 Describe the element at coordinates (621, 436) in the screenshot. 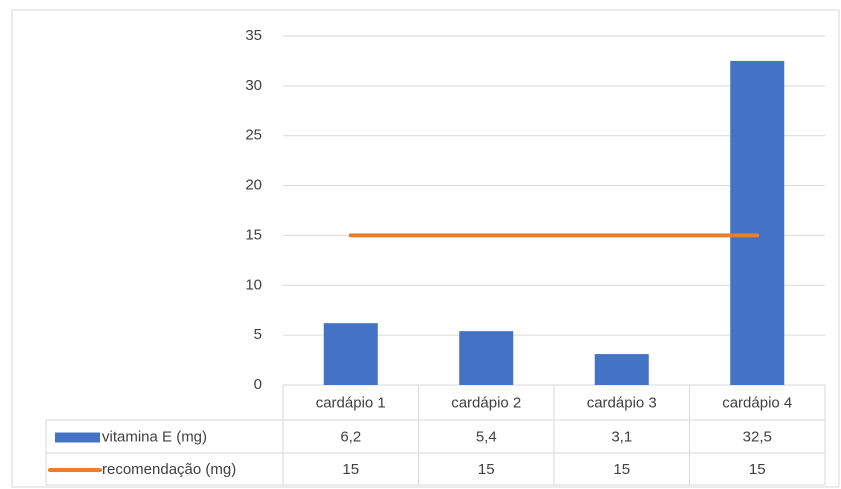

I see `table-value: 3,1` at that location.